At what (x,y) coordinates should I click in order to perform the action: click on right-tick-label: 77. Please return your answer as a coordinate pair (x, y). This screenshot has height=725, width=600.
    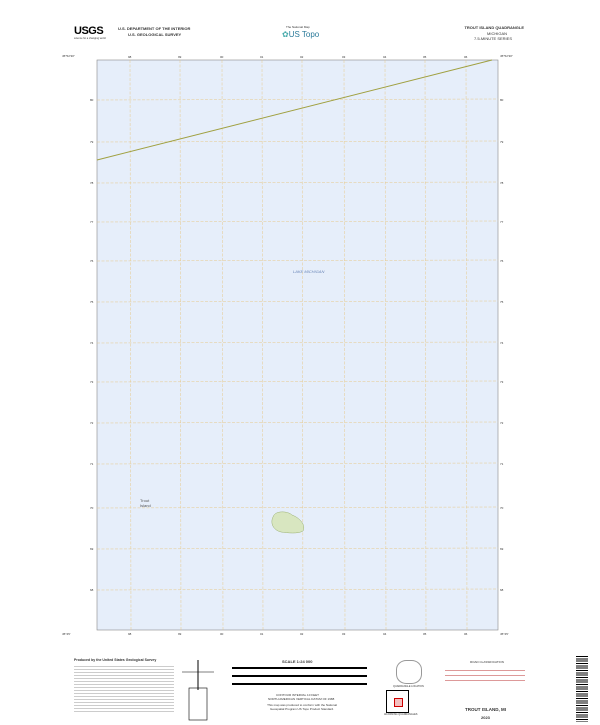
    Looking at the image, I should click on (502, 222).